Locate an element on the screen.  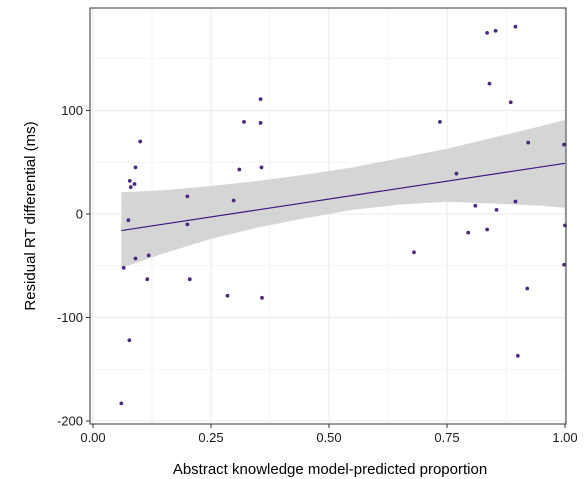
x-tick-label: 0.50 is located at coordinates (328, 437).